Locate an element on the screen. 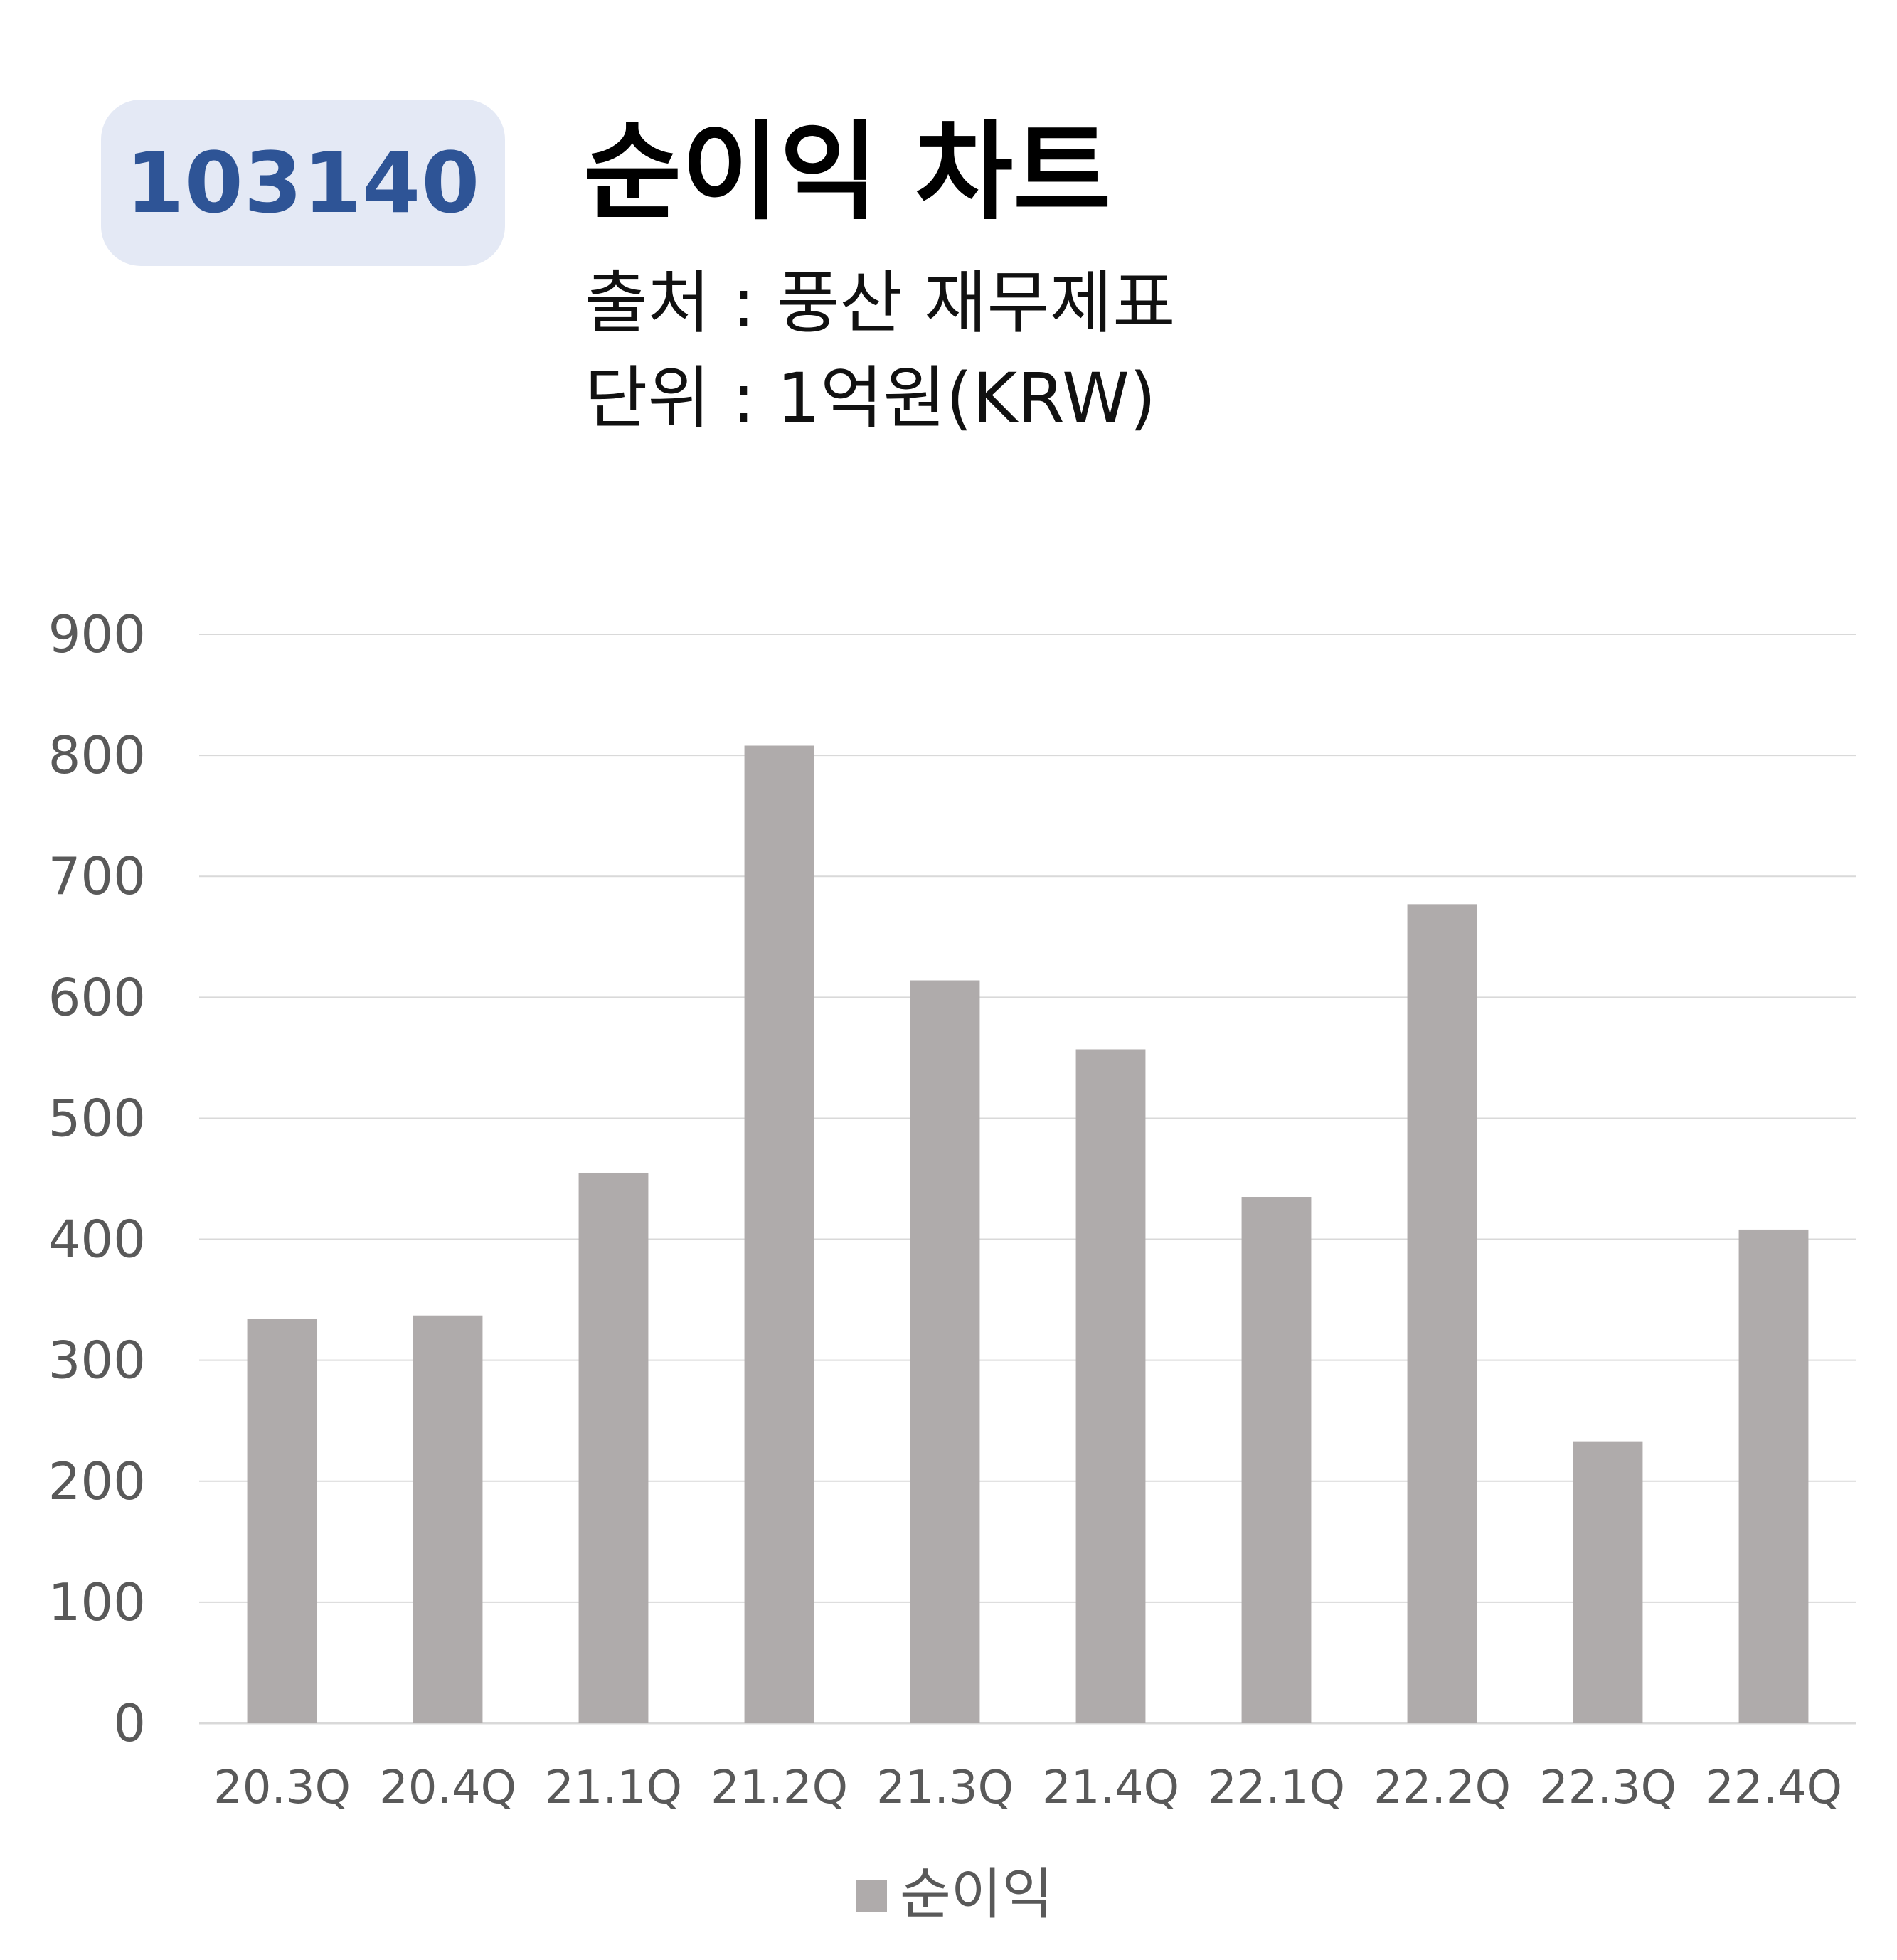  source-note: 출처 : 풍산 재무제표 is located at coordinates (881, 303).